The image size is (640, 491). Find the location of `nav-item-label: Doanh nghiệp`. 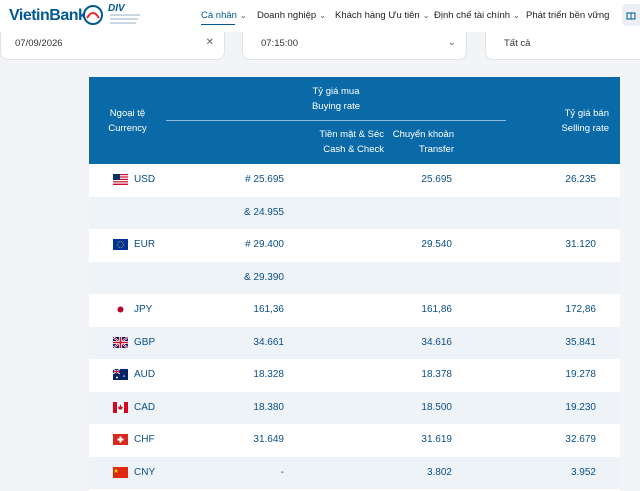

nav-item-label: Doanh nghiệp is located at coordinates (287, 15).